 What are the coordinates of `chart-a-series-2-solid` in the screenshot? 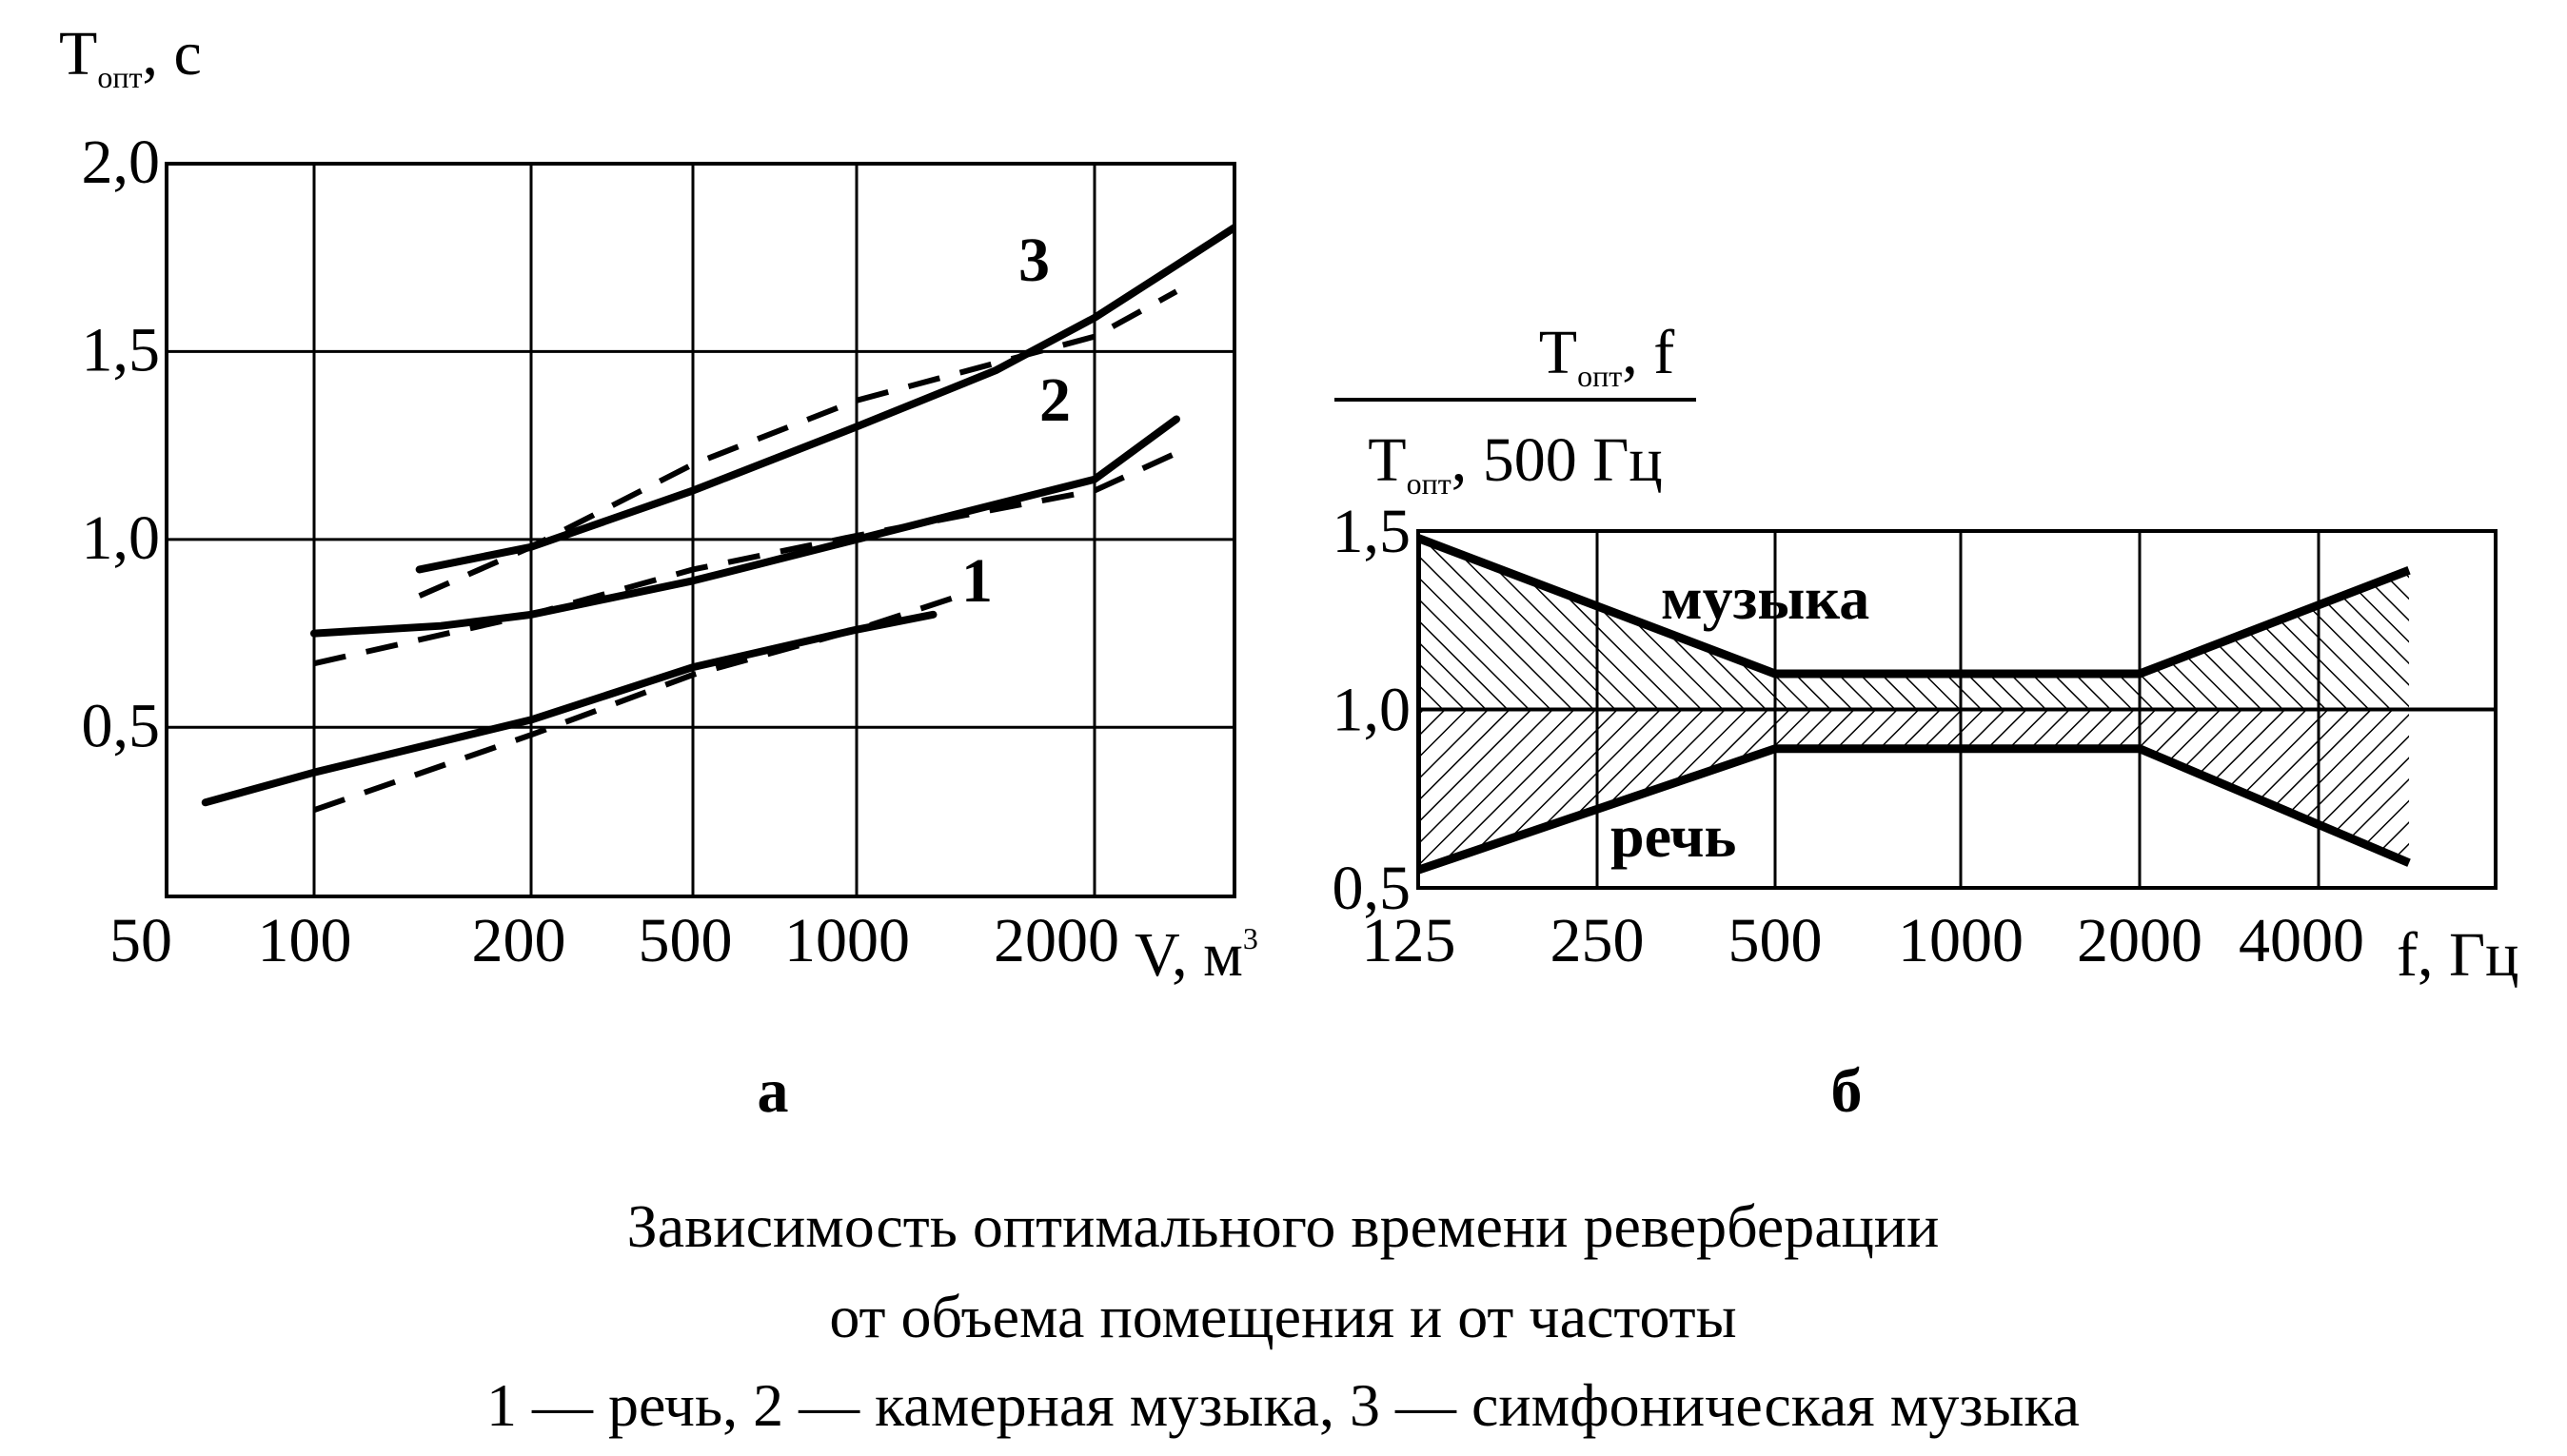 It's located at (745, 526).